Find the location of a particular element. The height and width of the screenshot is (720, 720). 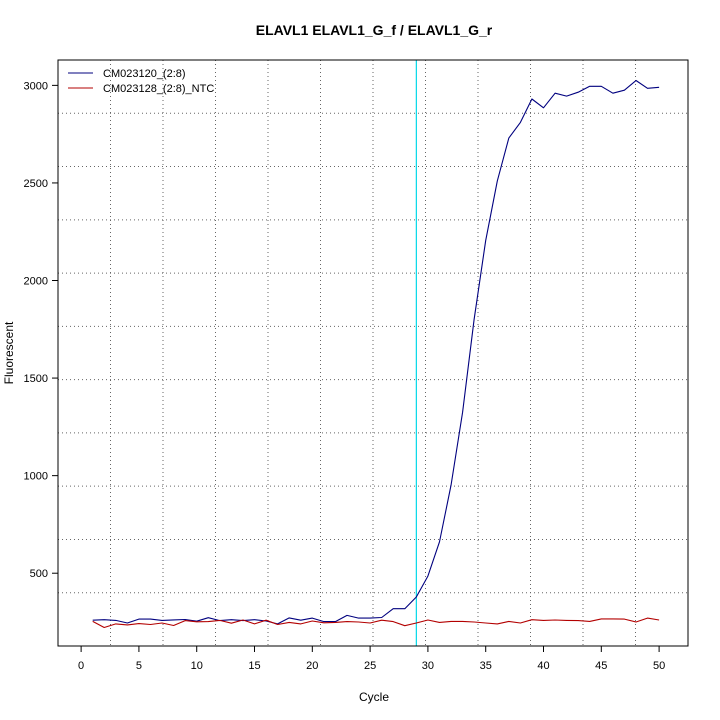

x-tick-label: 35 is located at coordinates (486, 666).